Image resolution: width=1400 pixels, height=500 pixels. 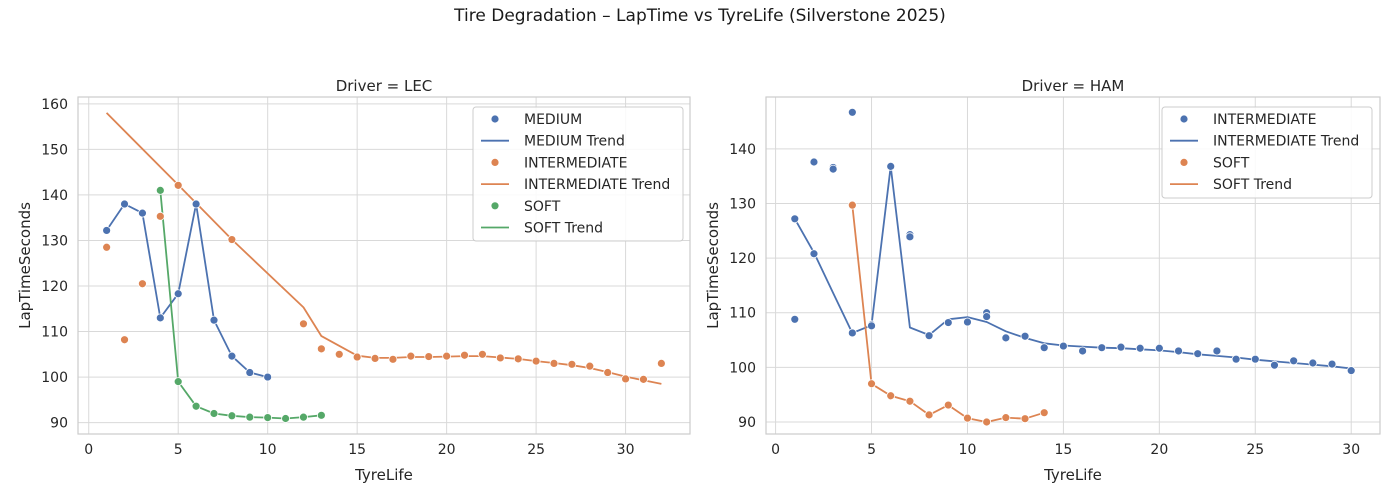 I want to click on trend-line-medium, so click(x=186, y=290).